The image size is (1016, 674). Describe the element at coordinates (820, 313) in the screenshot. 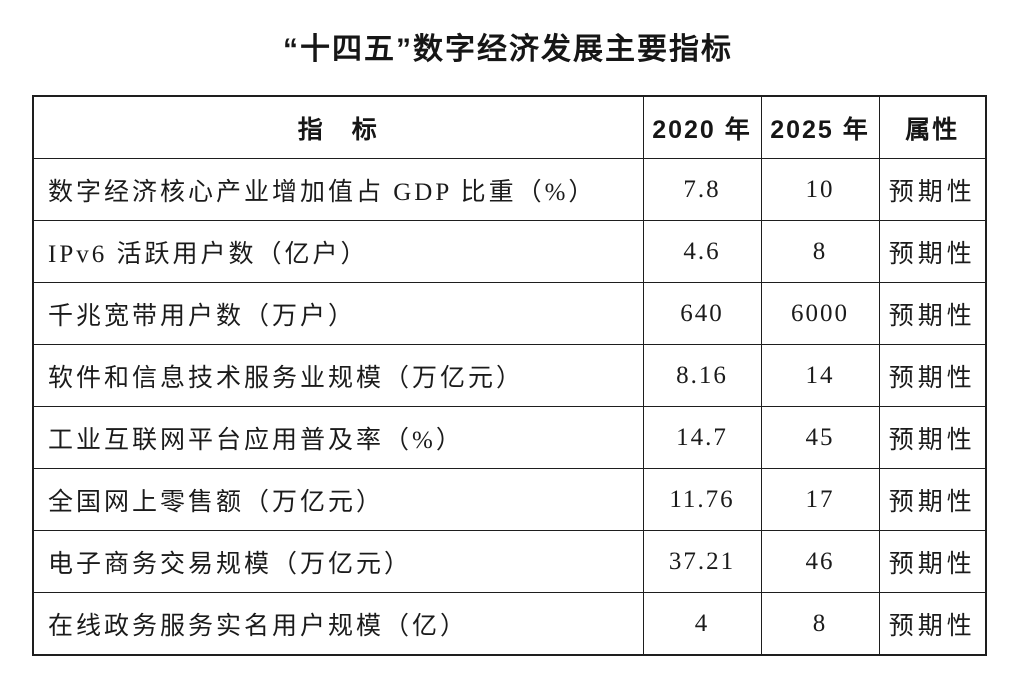

I see `value-2025-cell: 6000` at that location.